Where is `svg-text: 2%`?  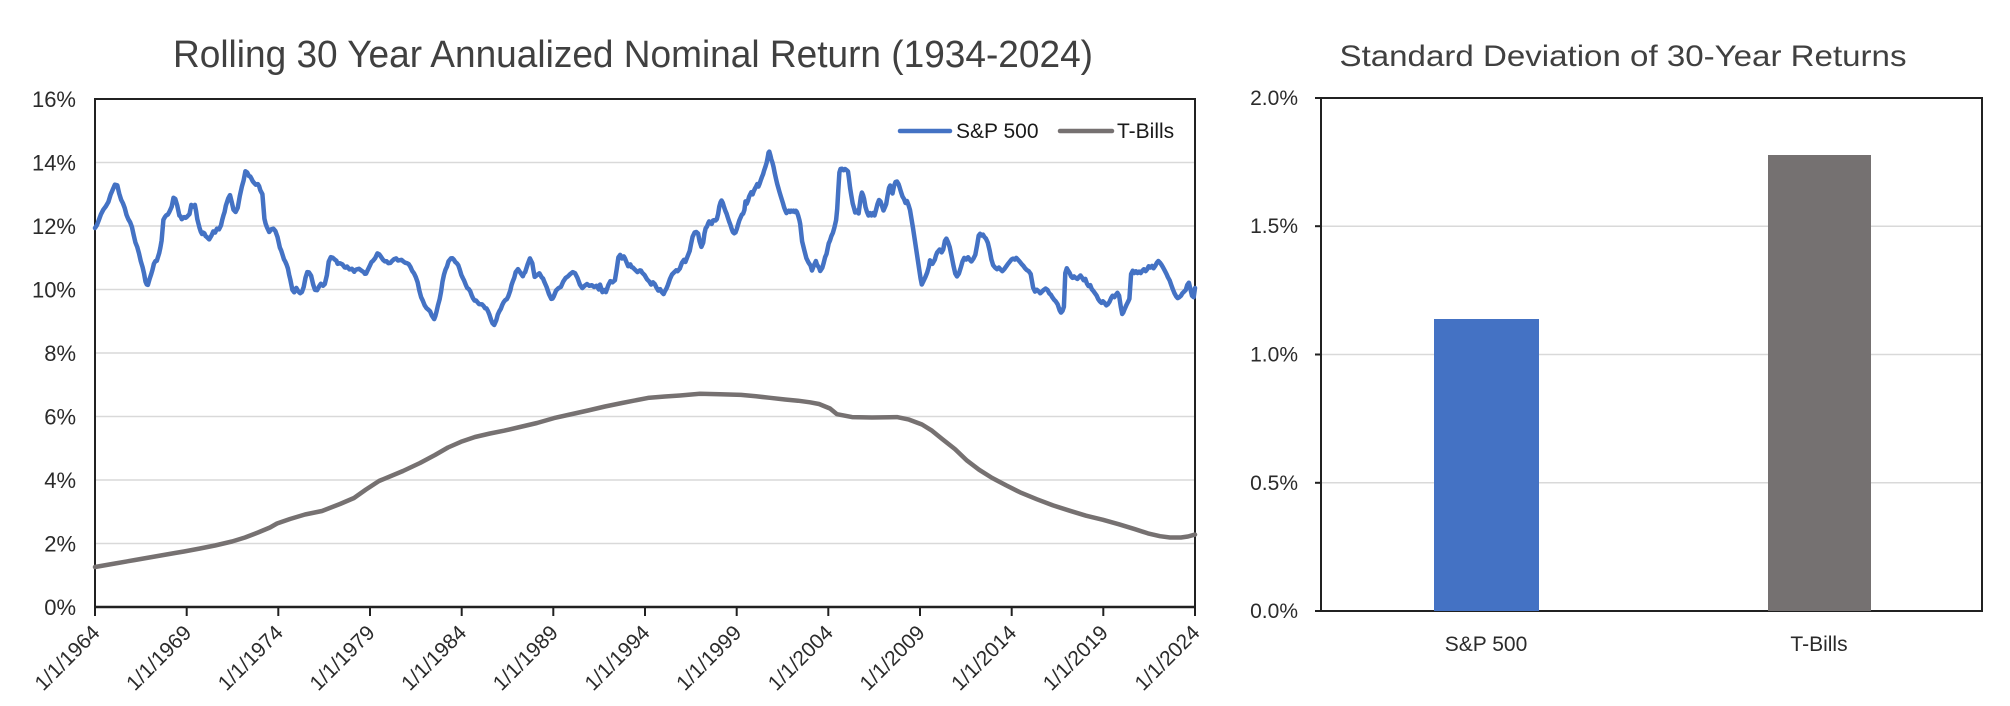 svg-text: 2% is located at coordinates (60, 544).